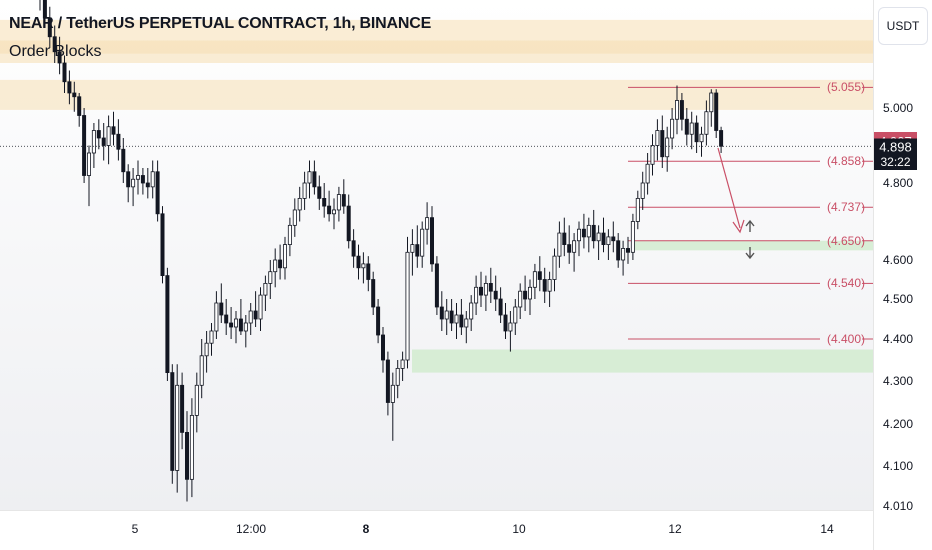  Describe the element at coordinates (898, 381) in the screenshot. I see `price-tick-5: 4.300` at that location.